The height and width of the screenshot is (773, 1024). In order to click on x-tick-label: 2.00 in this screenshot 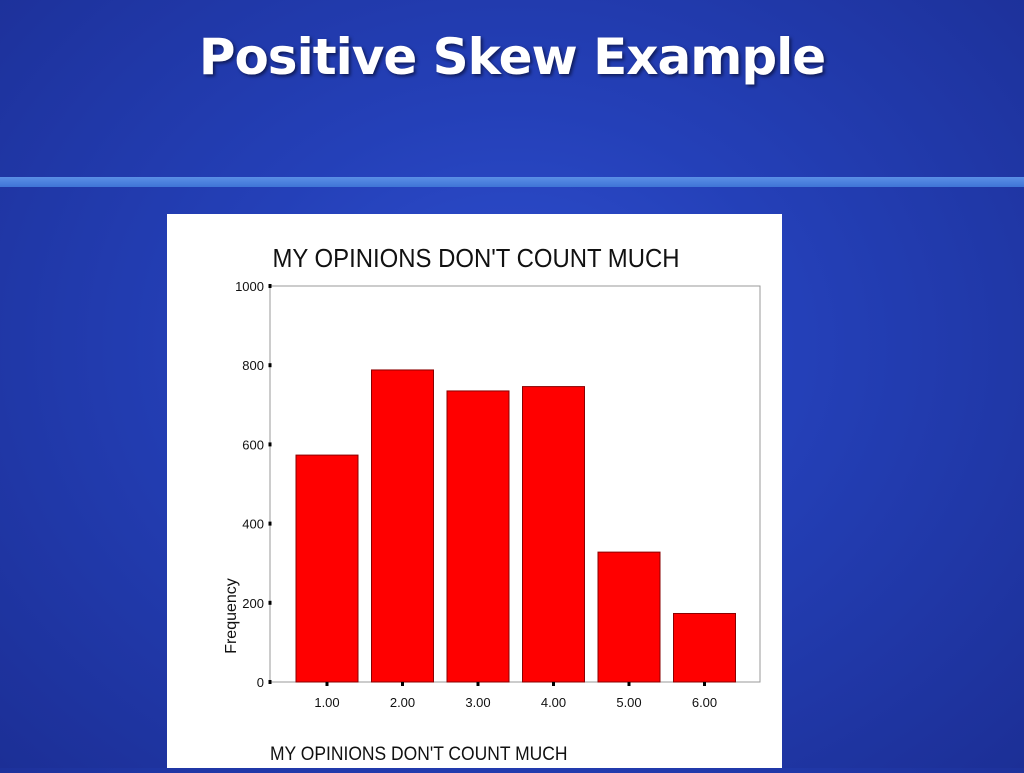, I will do `click(402, 702)`.